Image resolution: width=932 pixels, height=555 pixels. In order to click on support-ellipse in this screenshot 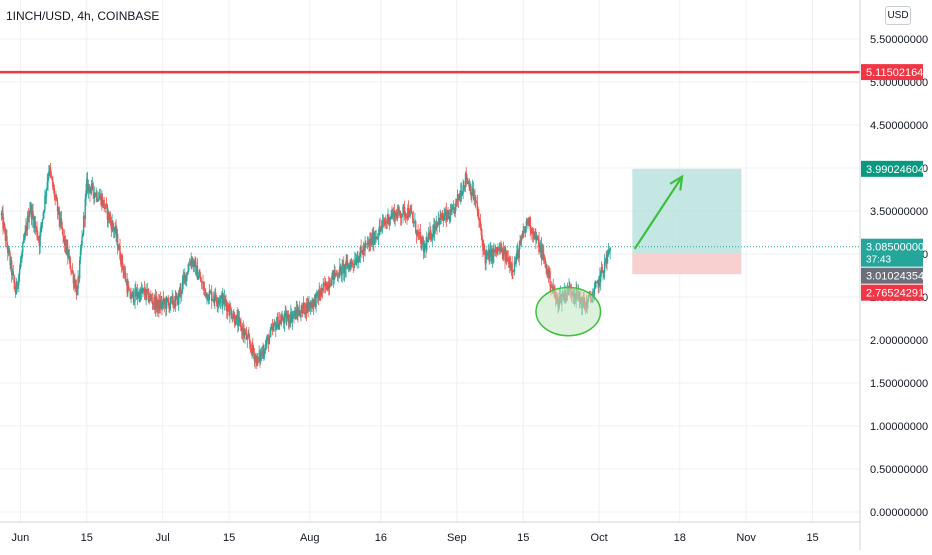, I will do `click(568, 311)`.